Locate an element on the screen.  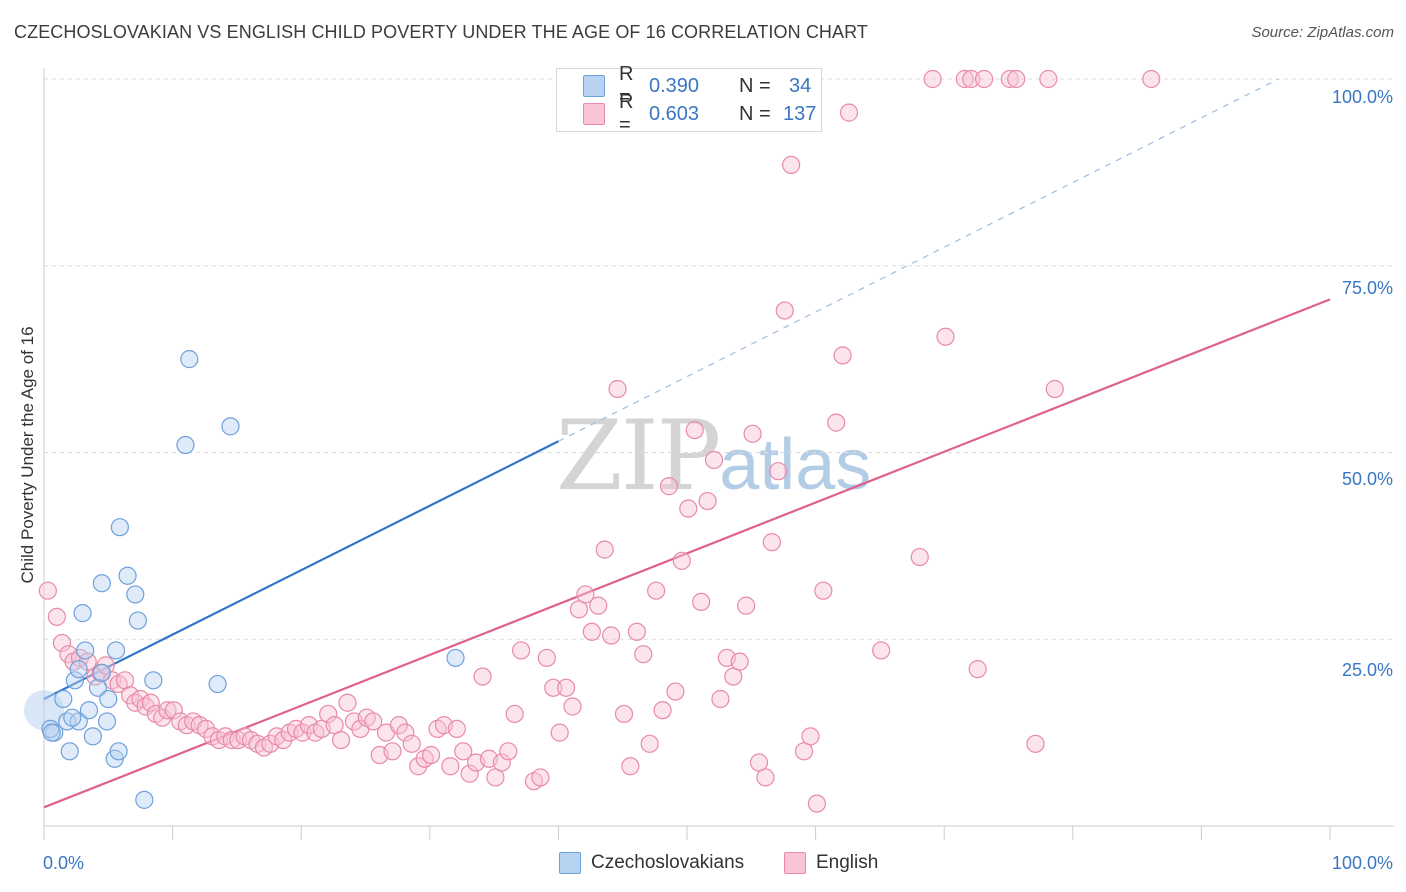
legend-row-czech: R = 0.390 N = 34 is located at coordinates (697, 85).